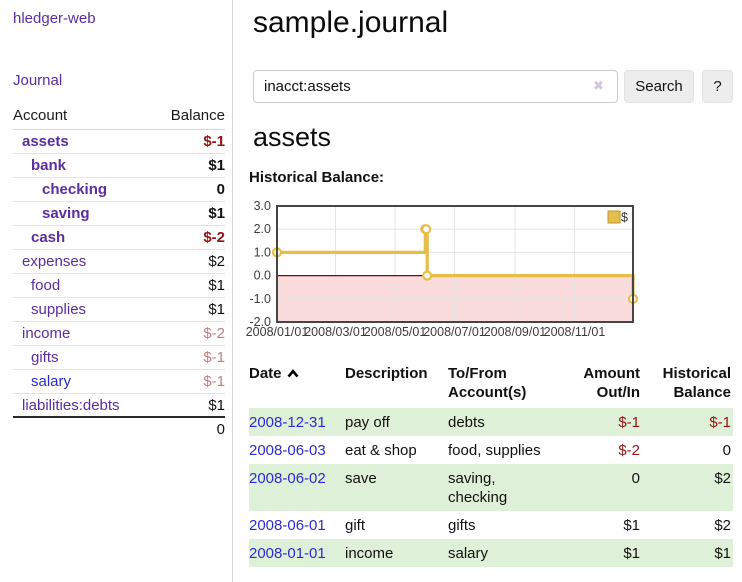 Image resolution: width=742 pixels, height=582 pixels. What do you see at coordinates (611, 383) in the screenshot?
I see `column-header-amount: Amount Out/In` at bounding box center [611, 383].